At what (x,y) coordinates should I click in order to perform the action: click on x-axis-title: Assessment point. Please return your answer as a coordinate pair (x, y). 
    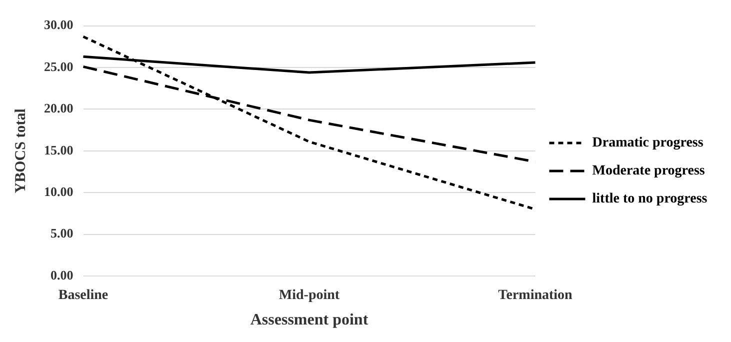
    Looking at the image, I should click on (309, 320).